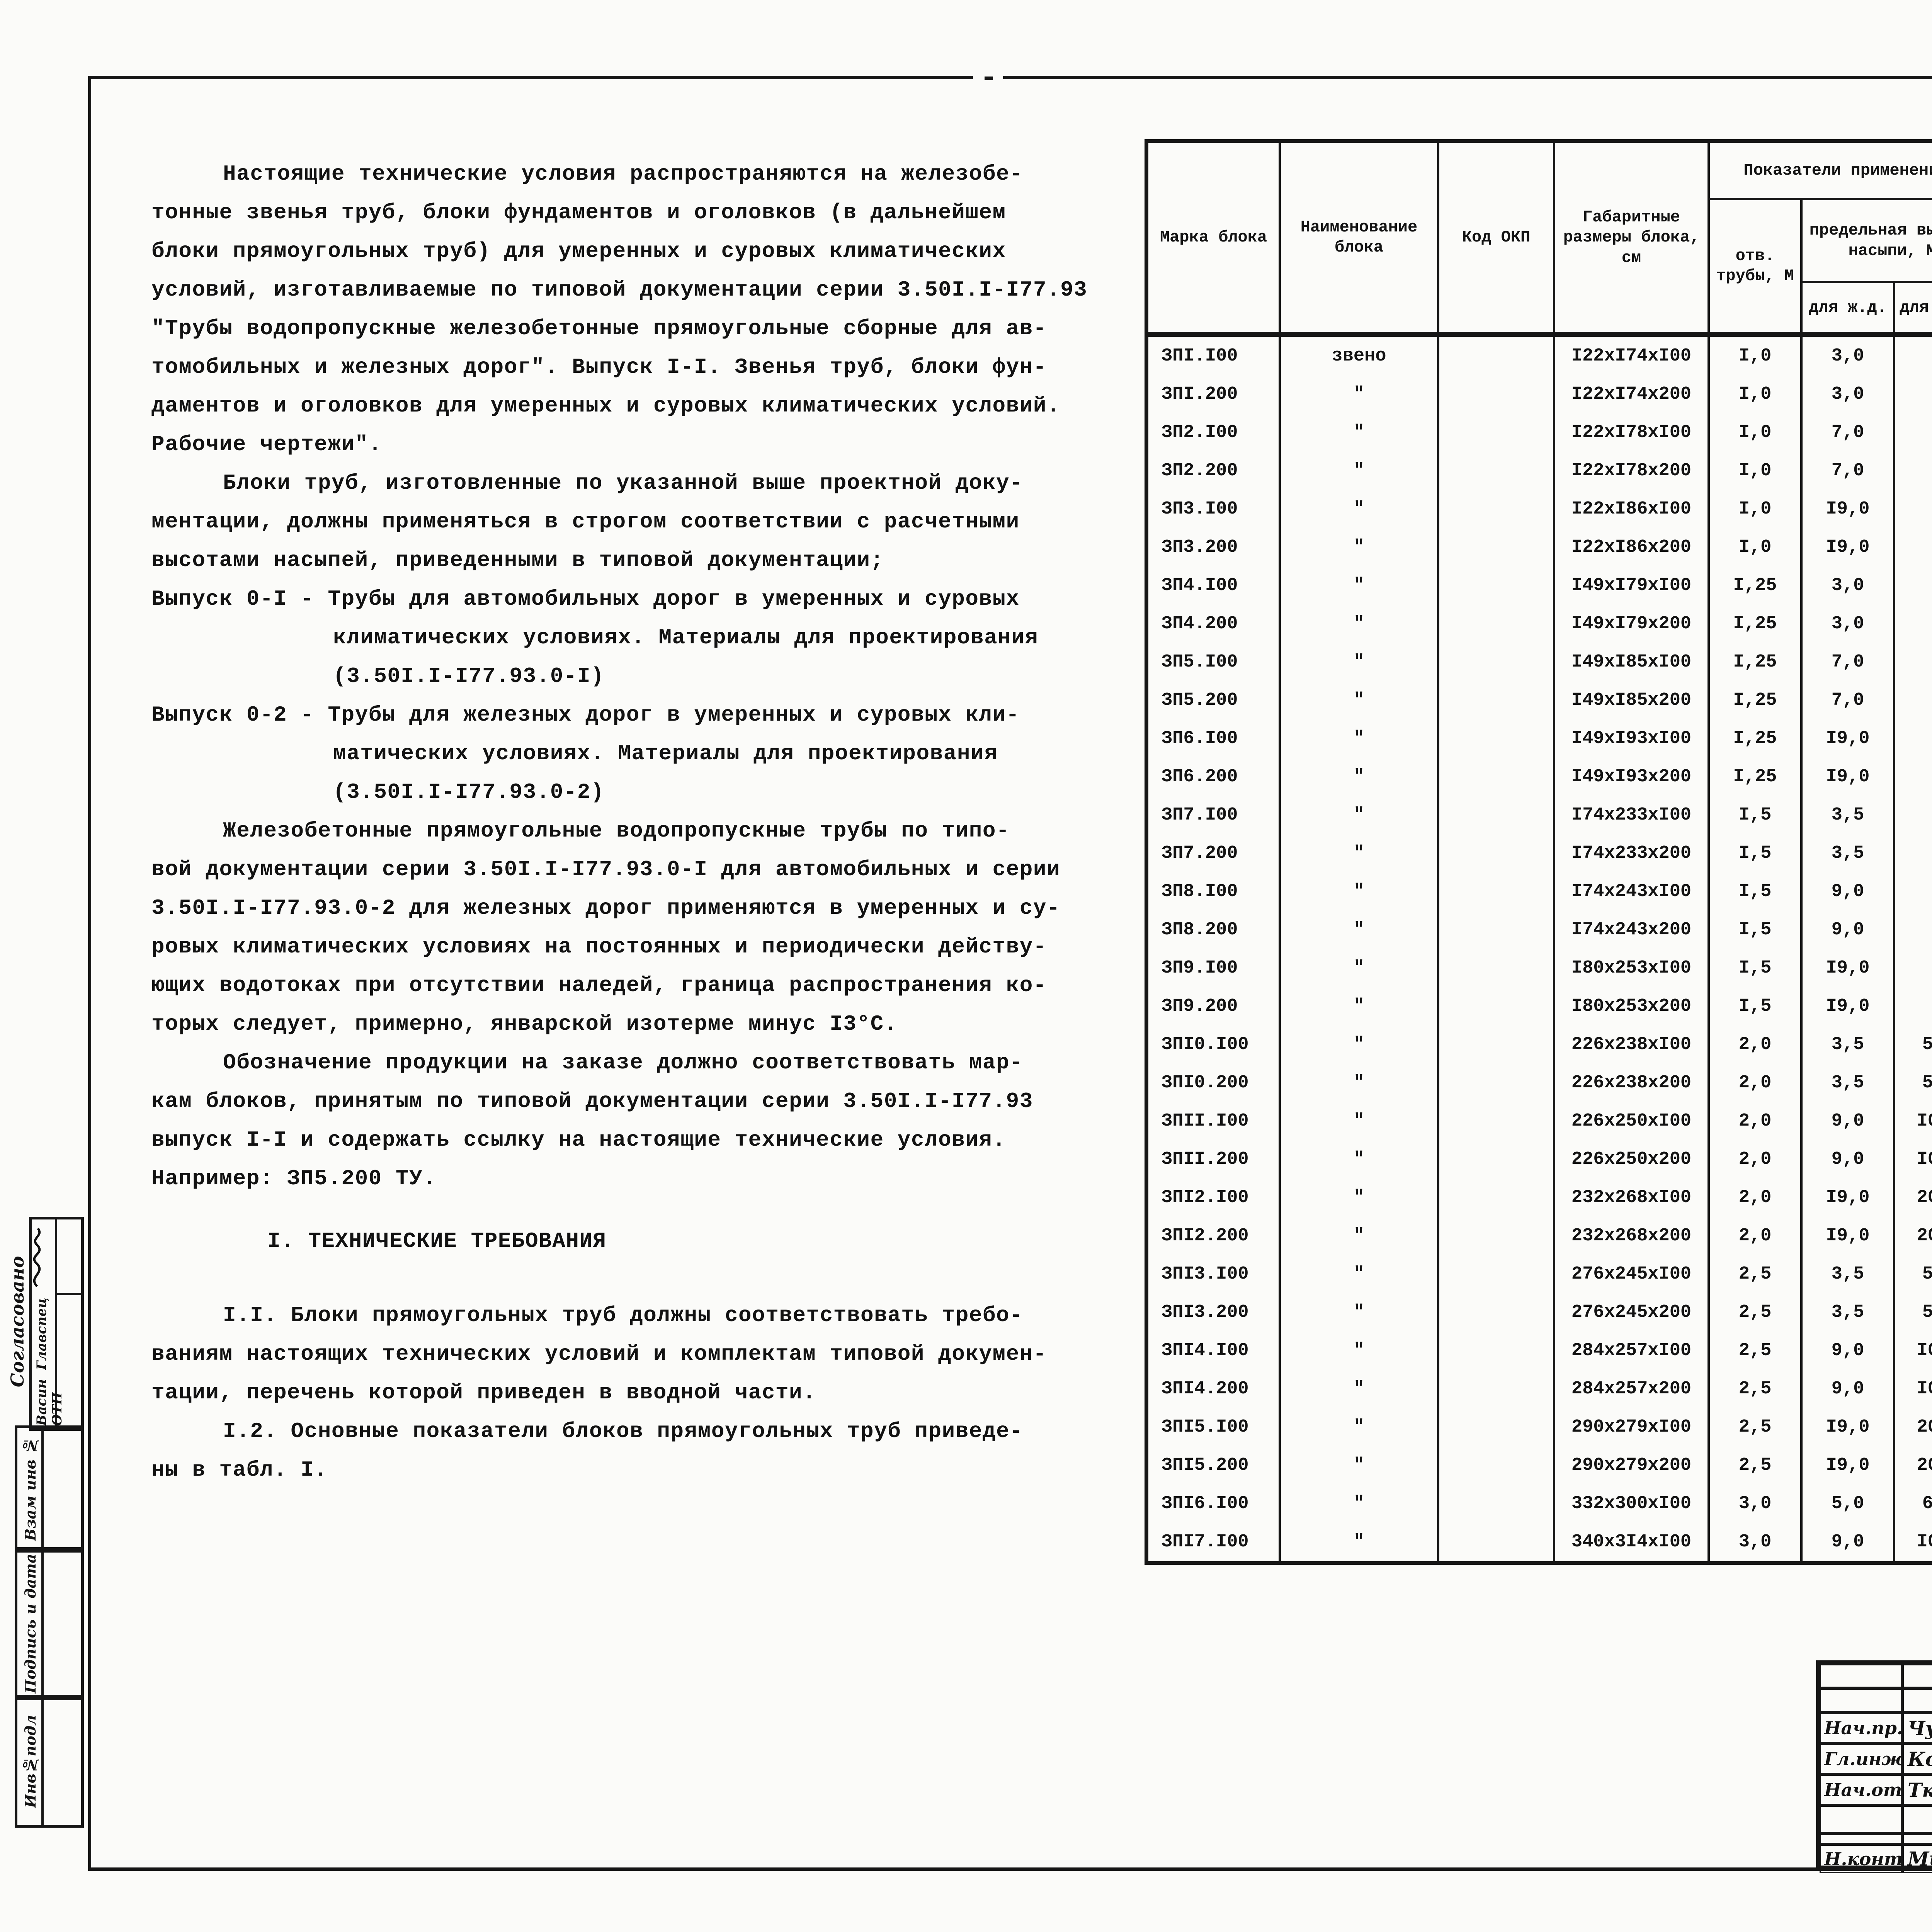 The image size is (1932, 1932). What do you see at coordinates (1213, 1427) in the screenshot?
I see `table-cell: ЗПI5.I00` at bounding box center [1213, 1427].